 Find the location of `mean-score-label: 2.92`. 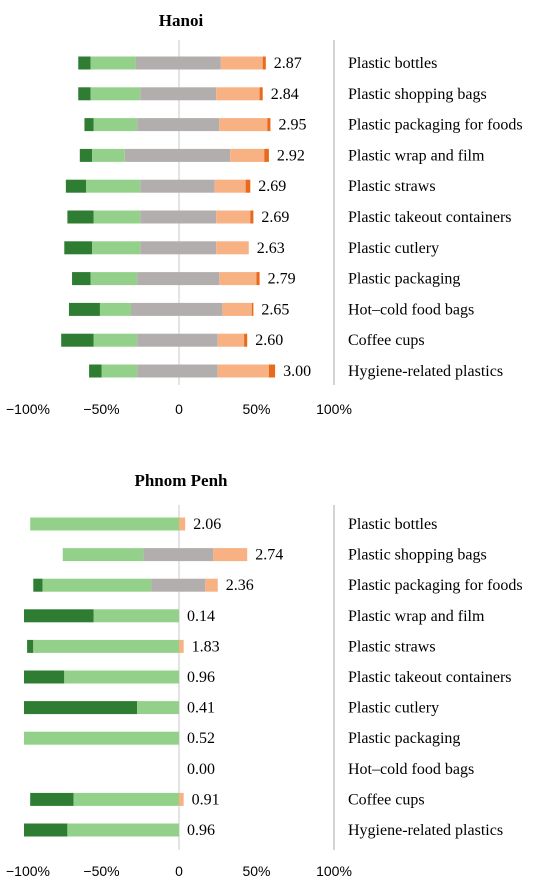

mean-score-label: 2.92 is located at coordinates (291, 155).